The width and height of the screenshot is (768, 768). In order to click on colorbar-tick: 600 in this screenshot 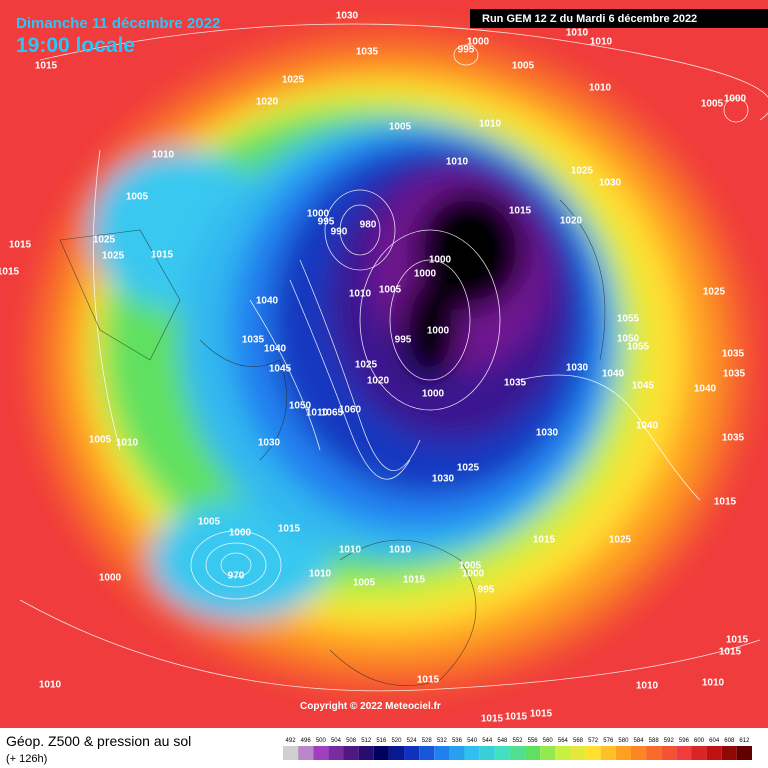, I will do `click(699, 741)`.